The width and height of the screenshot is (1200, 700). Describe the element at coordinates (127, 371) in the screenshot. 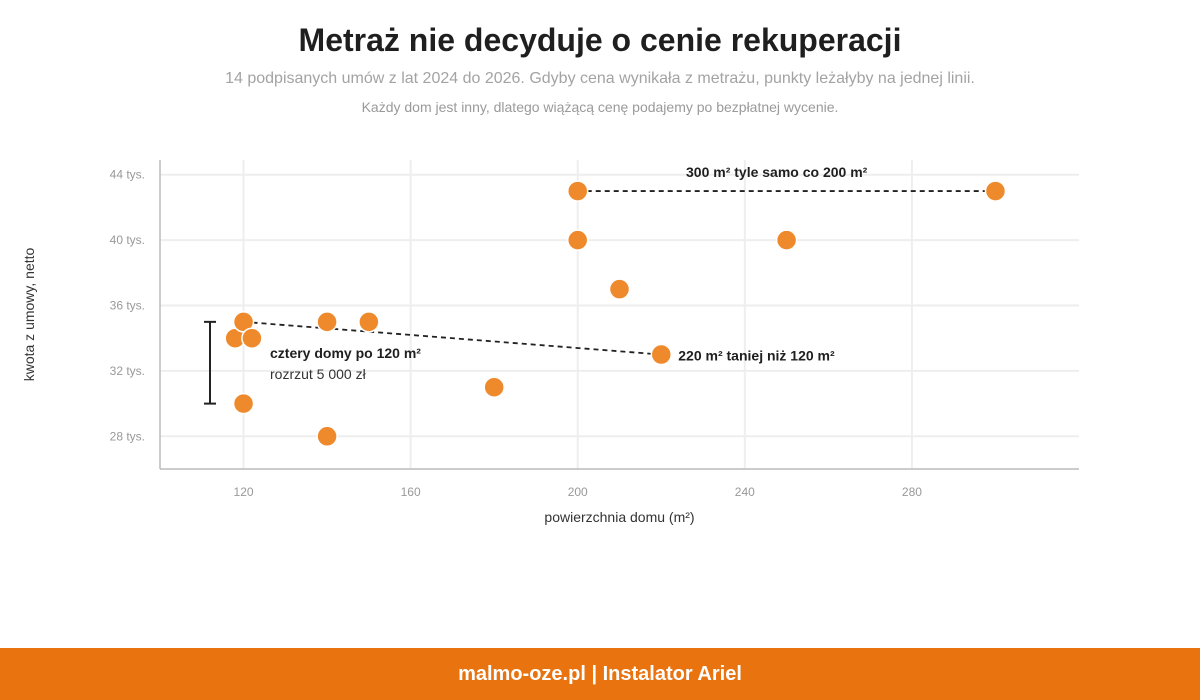

I see `y-tick-label: 32 tys.` at that location.